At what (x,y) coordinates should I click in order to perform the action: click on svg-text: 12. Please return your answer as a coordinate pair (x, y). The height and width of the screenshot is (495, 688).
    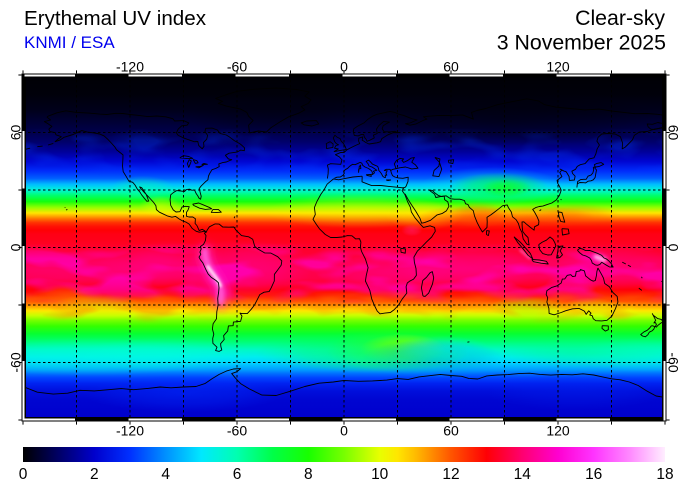
    Looking at the image, I should click on (450, 474).